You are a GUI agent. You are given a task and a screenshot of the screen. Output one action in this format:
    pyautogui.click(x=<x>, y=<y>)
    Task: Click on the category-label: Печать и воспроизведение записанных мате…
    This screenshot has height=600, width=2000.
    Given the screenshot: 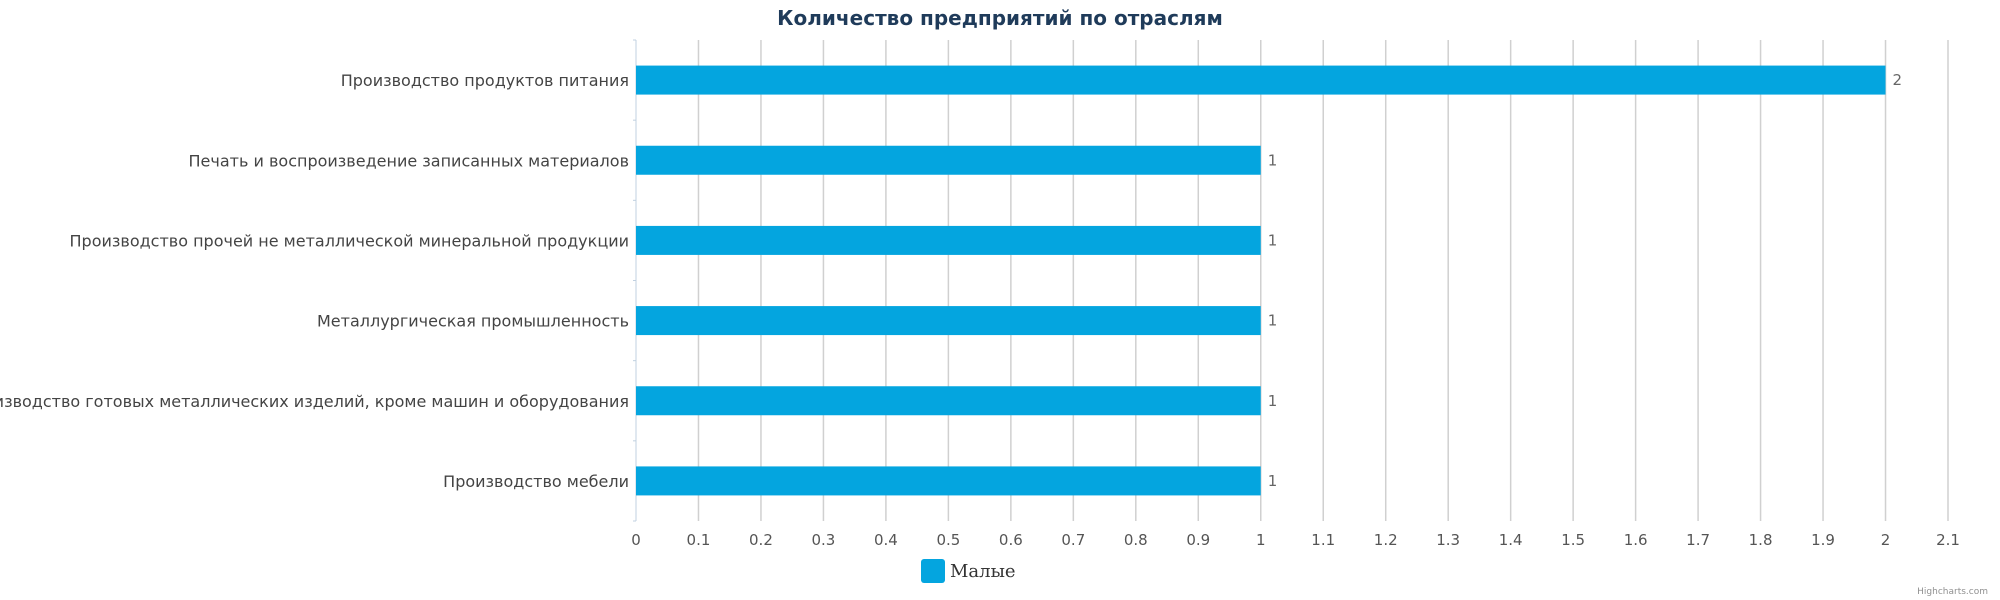 What is the action you would take?
    pyautogui.click(x=409, y=160)
    